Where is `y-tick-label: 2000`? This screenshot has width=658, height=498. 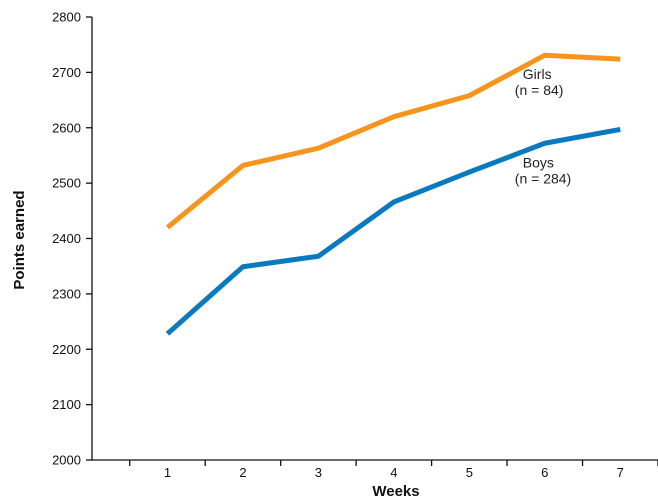 y-tick-label: 2000 is located at coordinates (66, 460).